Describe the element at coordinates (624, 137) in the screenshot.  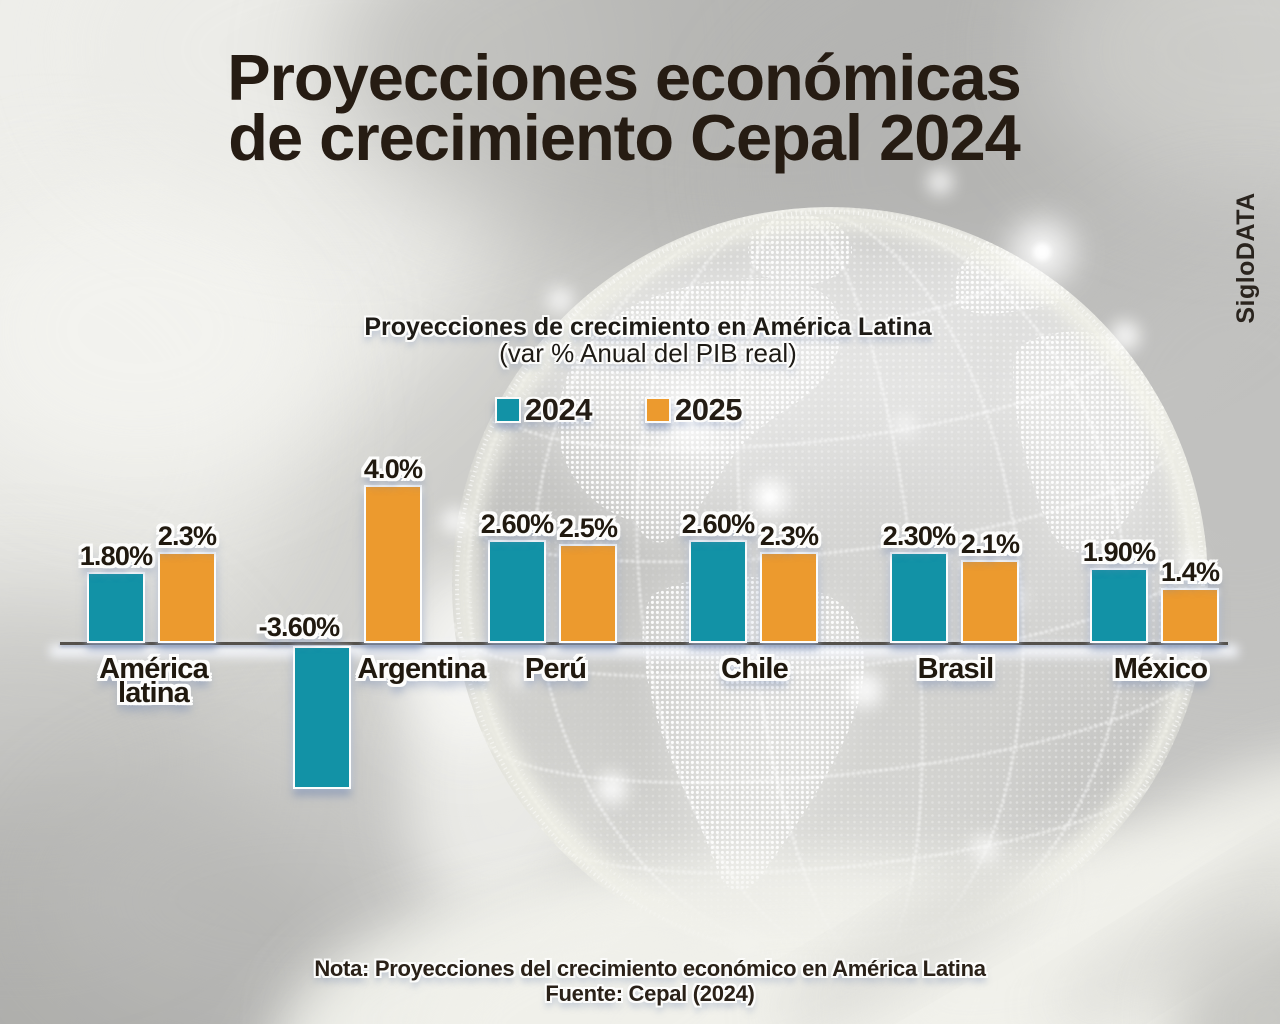
I see `main-title-line2: de crecimiento Cepal 2024` at that location.